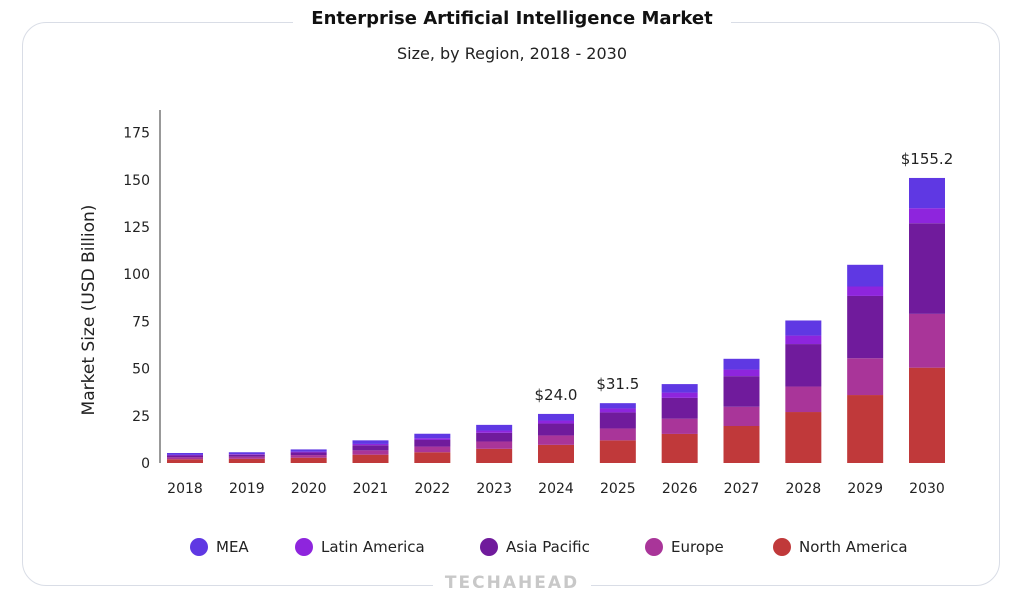 The height and width of the screenshot is (609, 1024). What do you see at coordinates (742, 489) in the screenshot?
I see `x-tick-label: 2027` at bounding box center [742, 489].